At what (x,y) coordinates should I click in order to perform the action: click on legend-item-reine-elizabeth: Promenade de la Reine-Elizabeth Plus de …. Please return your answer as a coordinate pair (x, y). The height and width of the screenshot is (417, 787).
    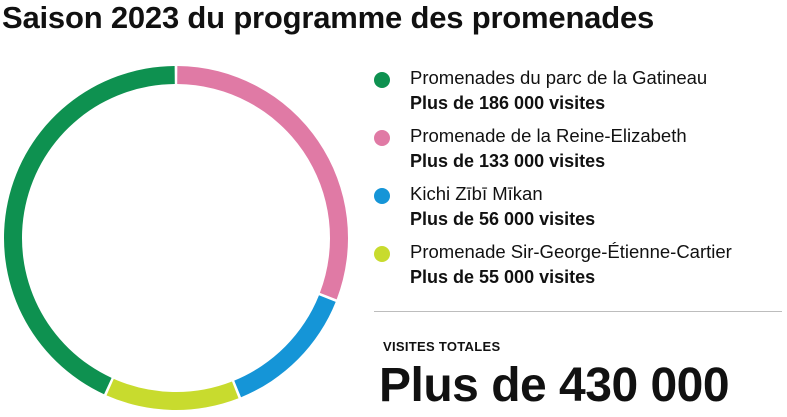
    Looking at the image, I should click on (580, 154).